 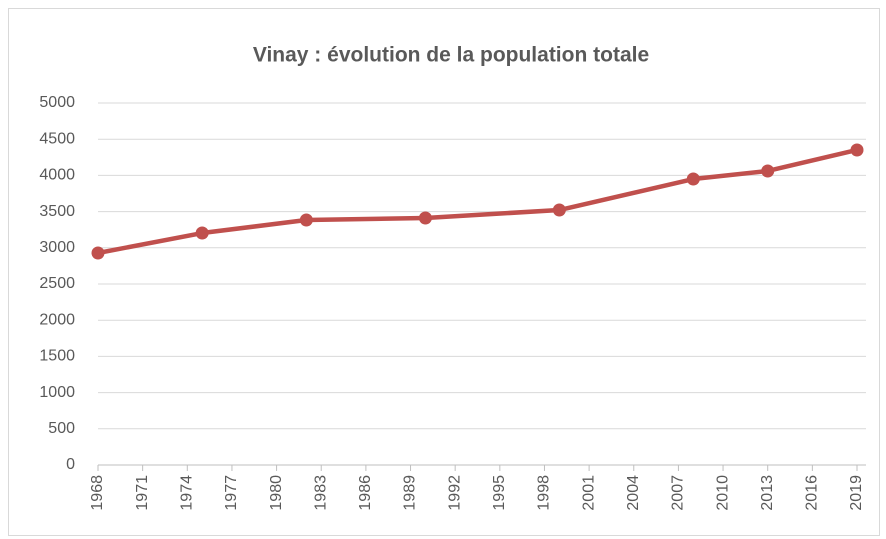 I want to click on y-tick-label: 3000, so click(x=57, y=247).